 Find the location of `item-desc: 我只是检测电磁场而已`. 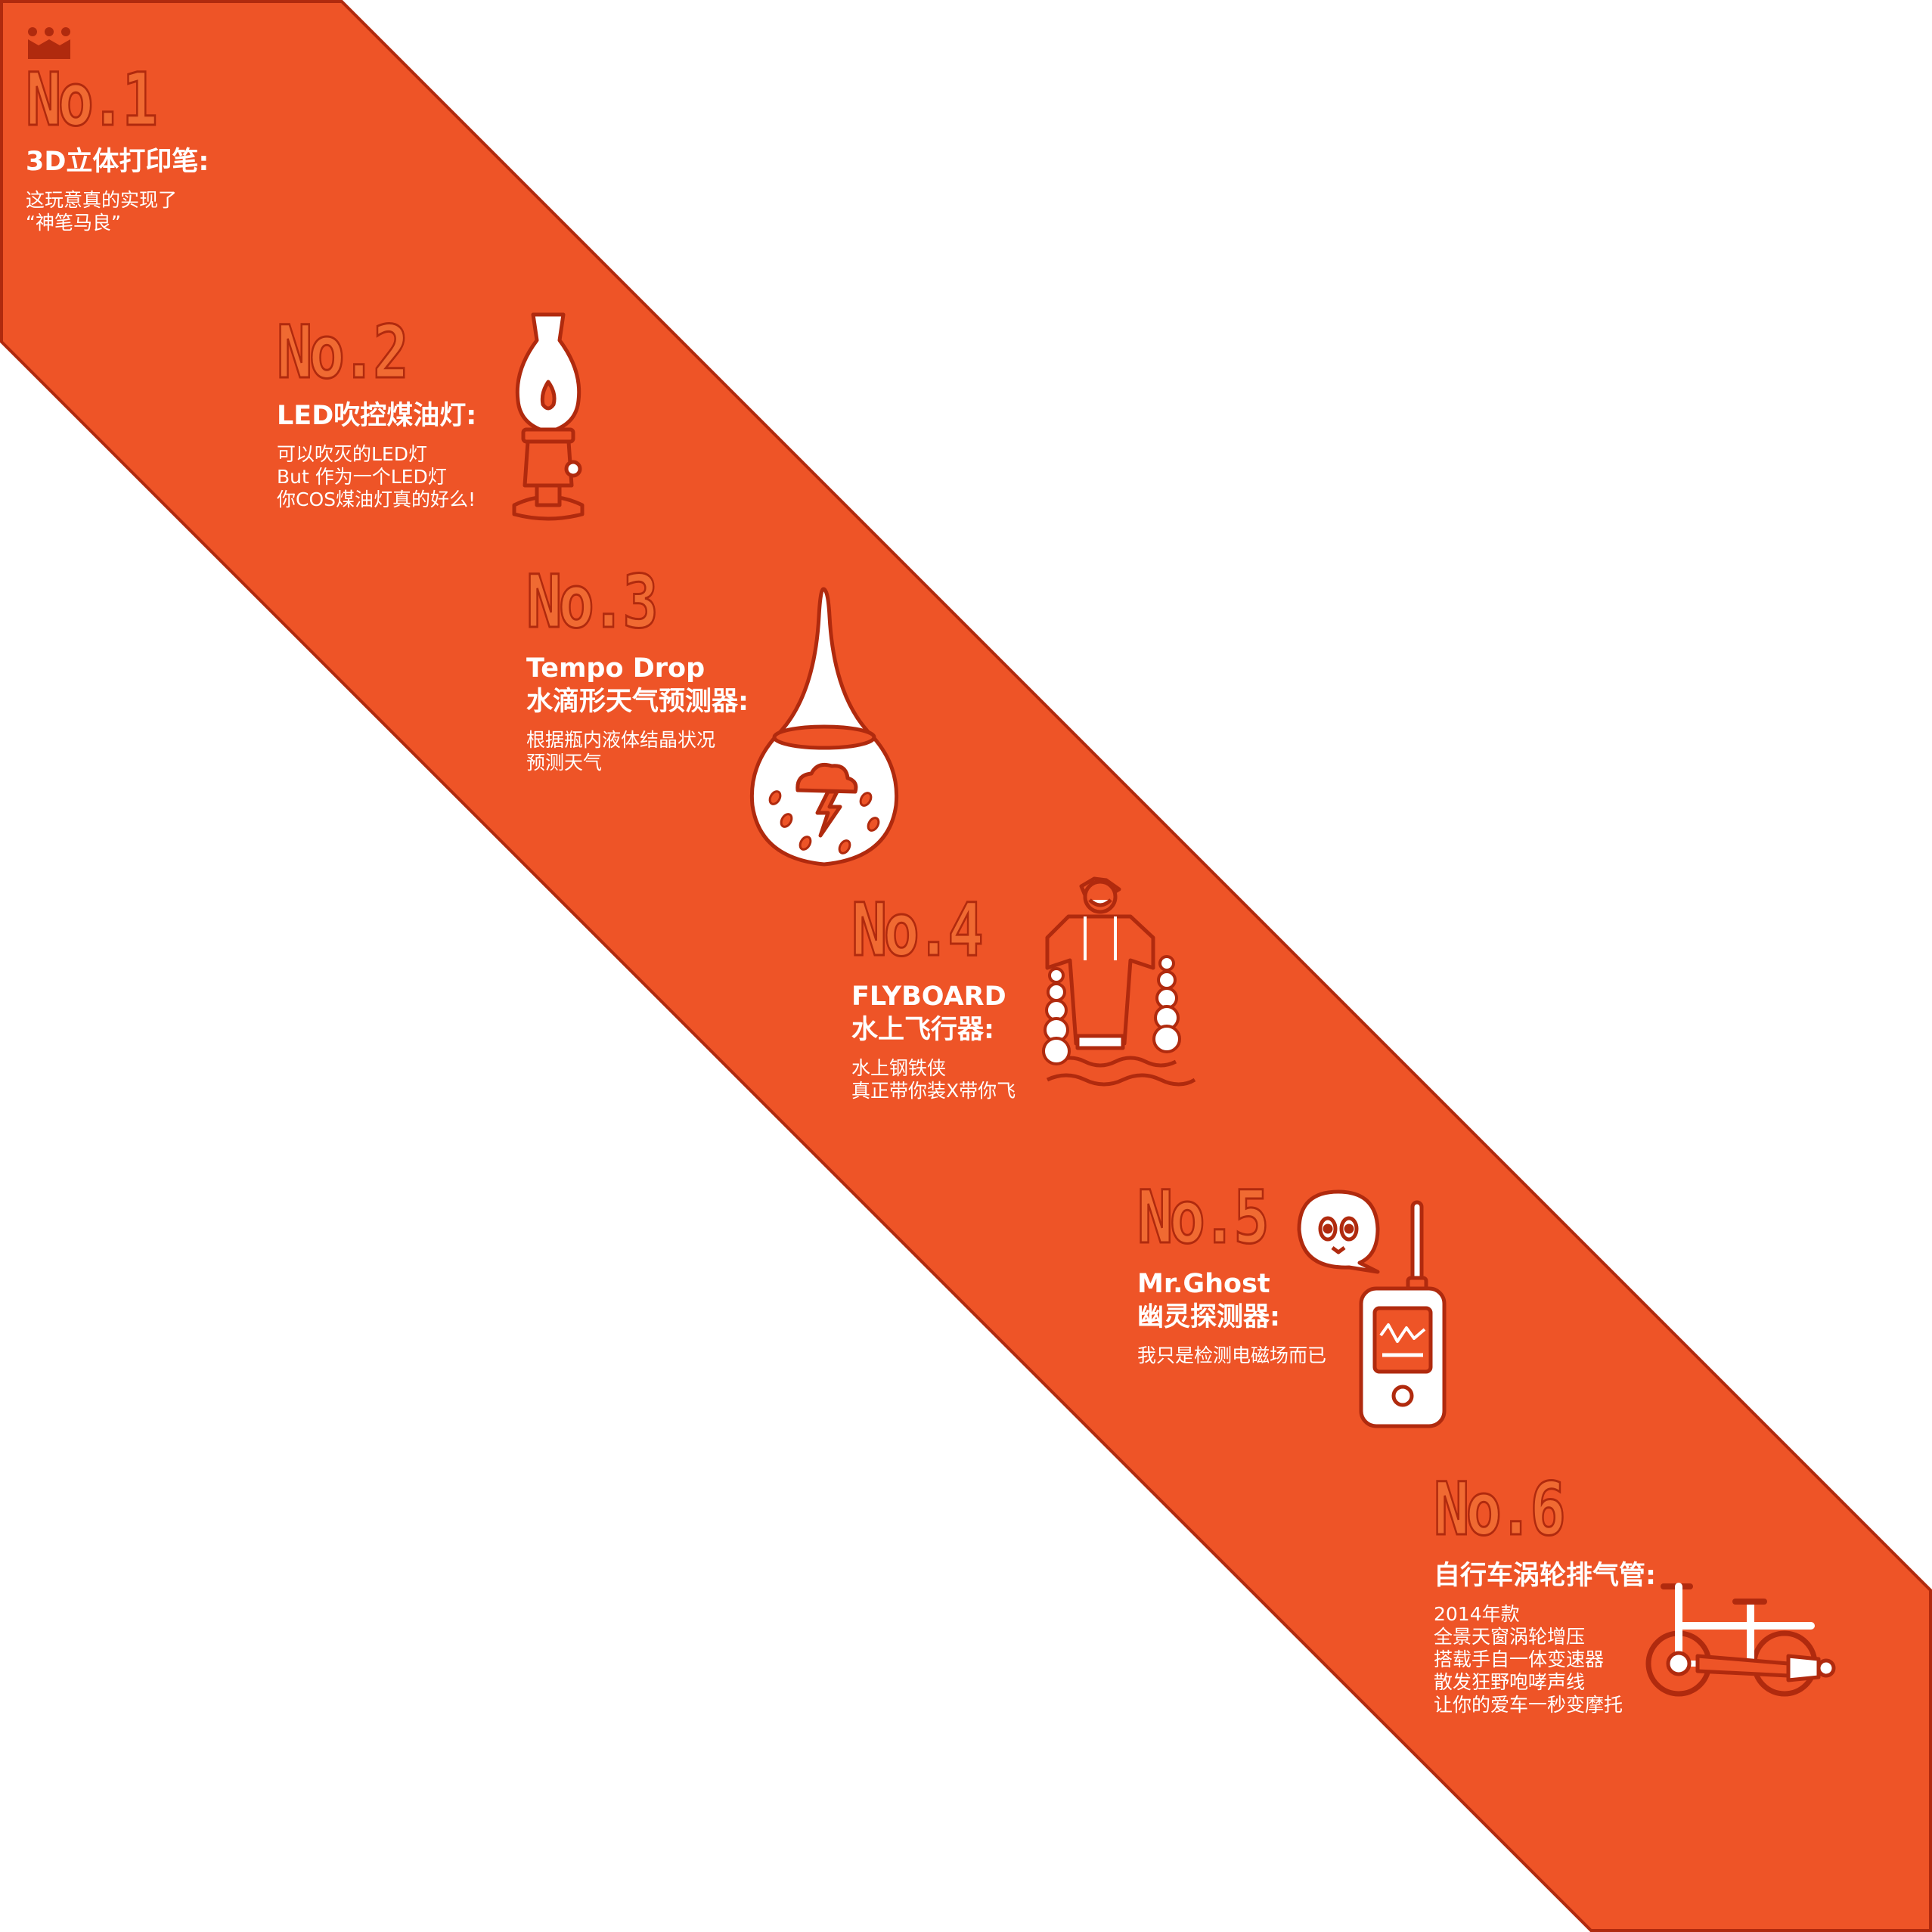

item-desc: 我只是检测电磁场而已 is located at coordinates (1231, 1355).